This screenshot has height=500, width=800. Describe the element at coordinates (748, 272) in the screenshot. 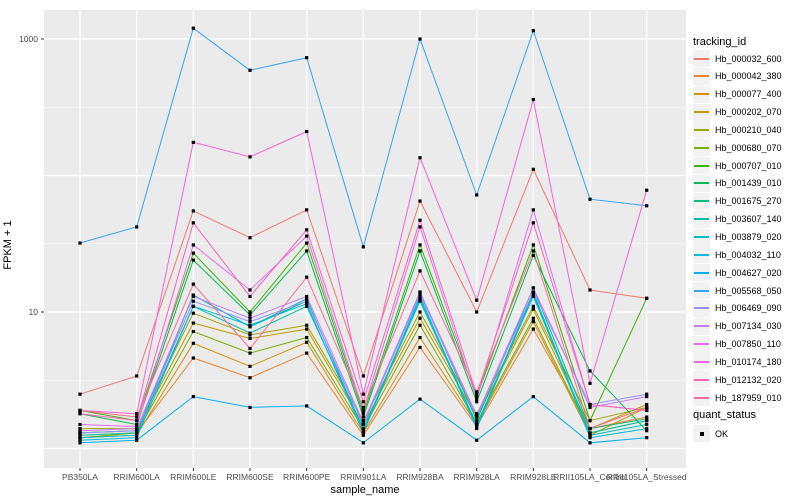

I see `legend-item-label: Hb_004627_020` at that location.